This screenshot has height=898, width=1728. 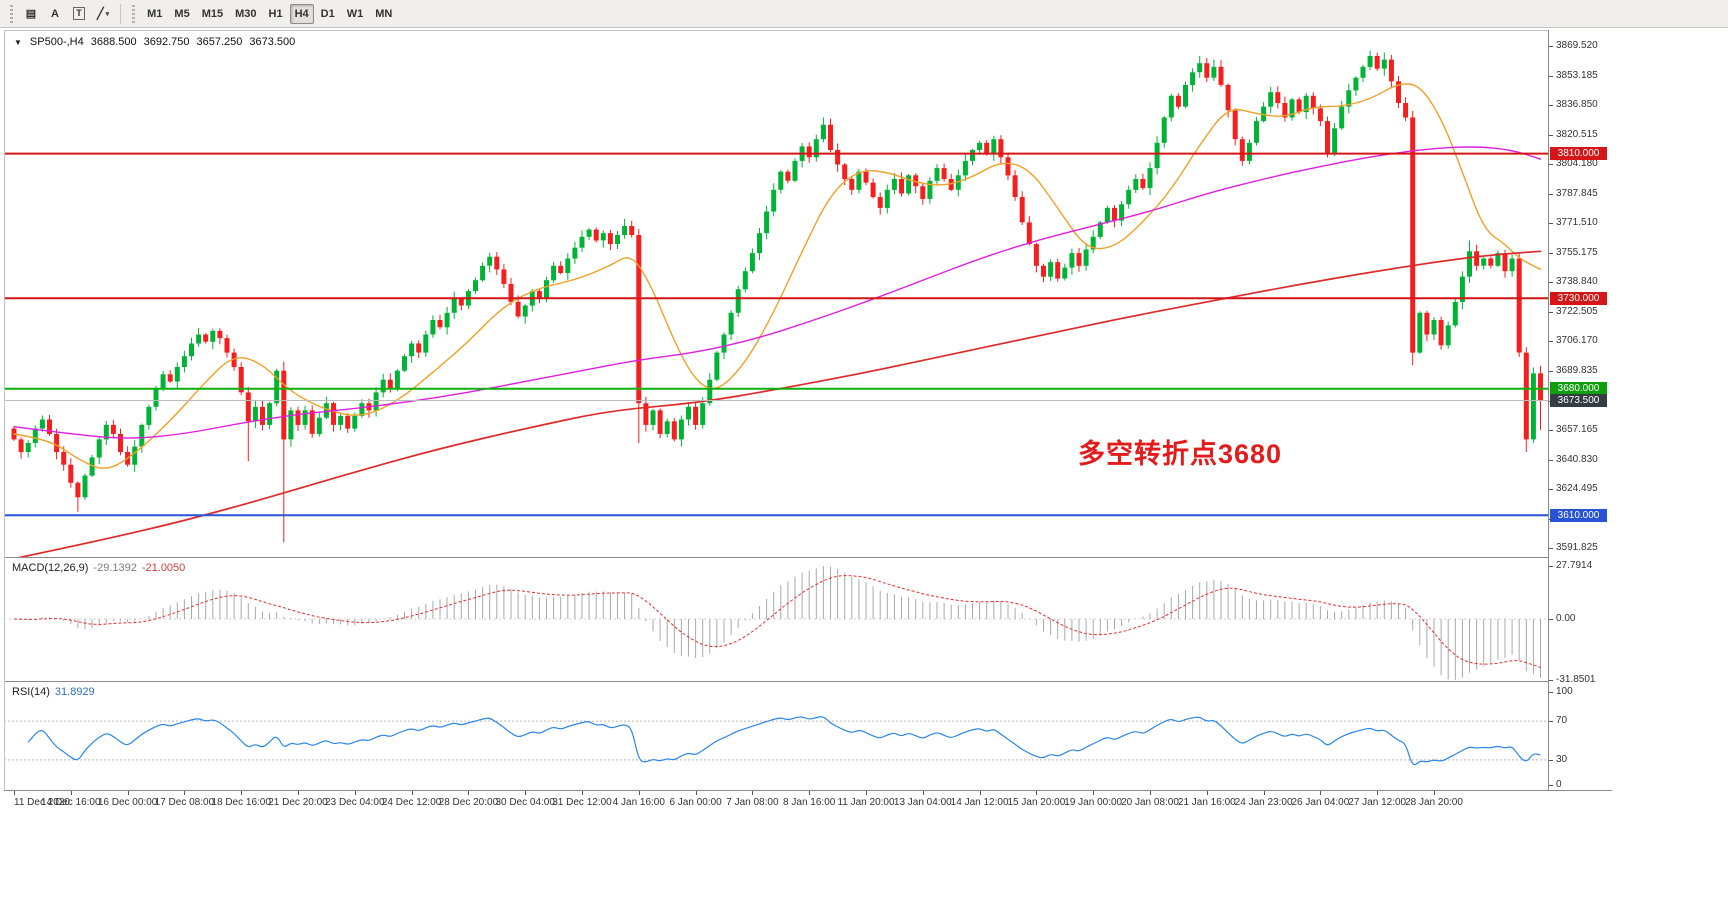 I want to click on text-label-button: T, so click(x=79, y=14).